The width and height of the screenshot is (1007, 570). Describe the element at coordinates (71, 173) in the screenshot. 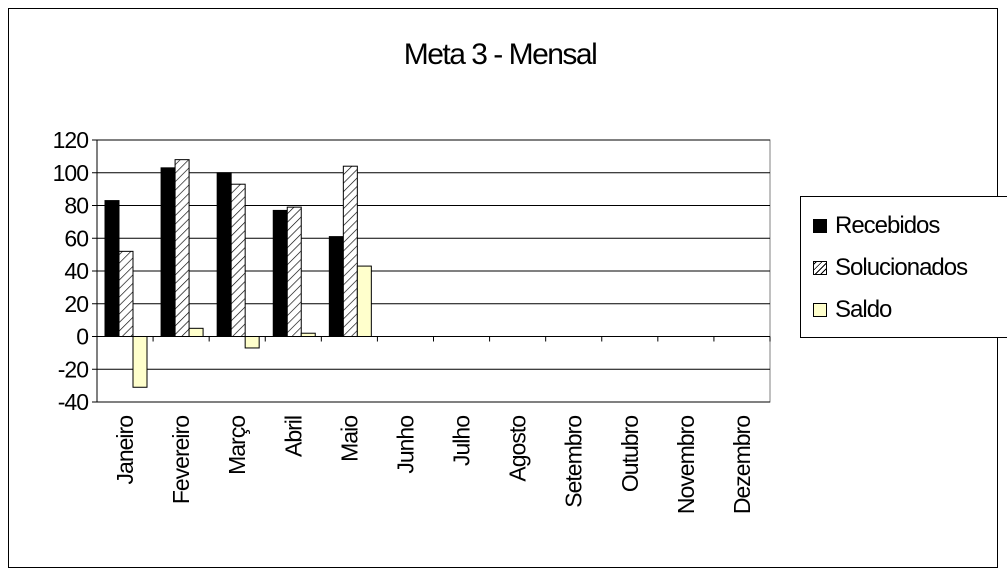

I see `y-tick-label: 100` at that location.